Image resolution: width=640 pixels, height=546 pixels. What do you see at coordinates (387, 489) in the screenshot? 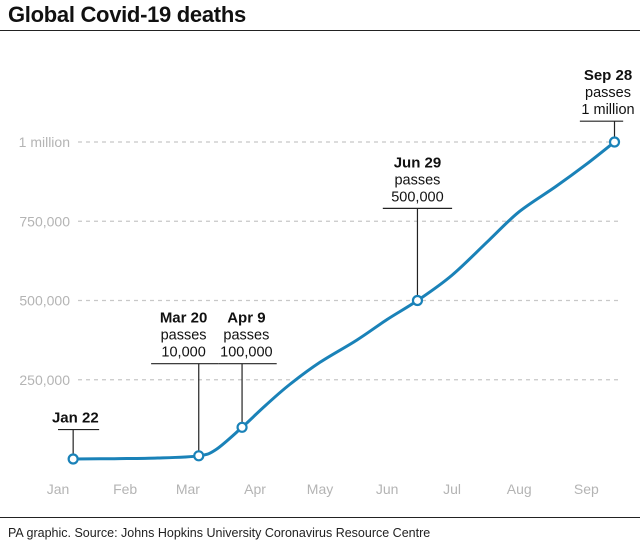
I see `x-tick-label: Jun` at bounding box center [387, 489].